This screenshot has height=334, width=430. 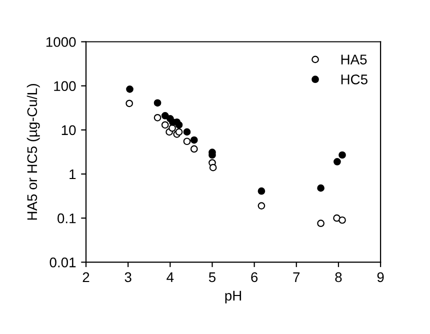 I want to click on y-axis-title: HA5 or HC5 (µg-Cu/L), so click(x=33, y=152).